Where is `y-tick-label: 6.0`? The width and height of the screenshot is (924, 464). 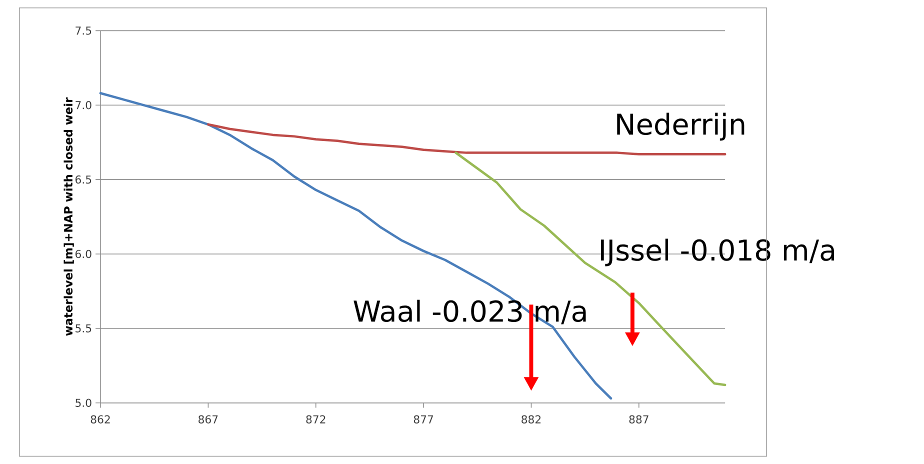
y-tick-label: 6.0 is located at coordinates (84, 254).